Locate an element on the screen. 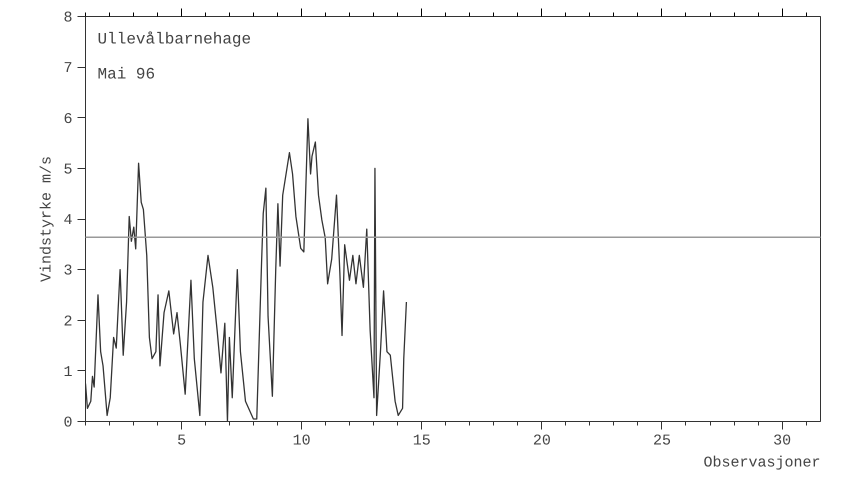  y-tick-label: 7 is located at coordinates (68, 69).